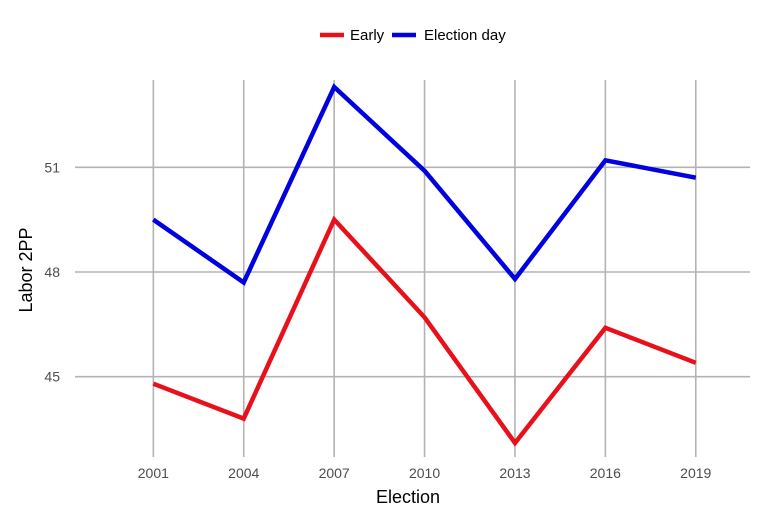 This screenshot has height=512, width=768. Describe the element at coordinates (605, 473) in the screenshot. I see `x-tick-label: 2016` at that location.